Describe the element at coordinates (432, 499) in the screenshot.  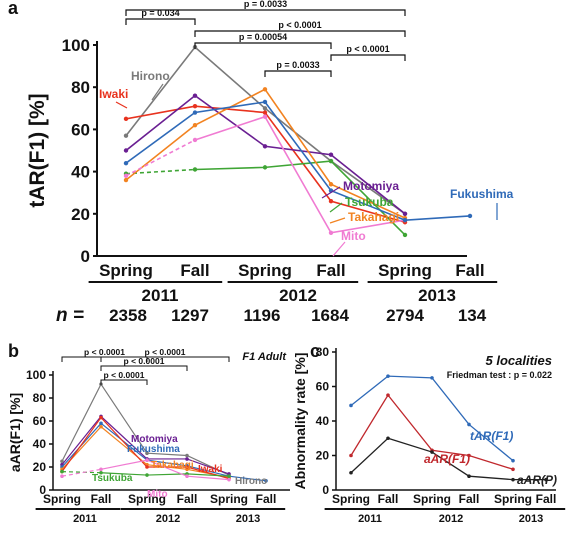
I see `x-tick-label-c: Spring` at that location.